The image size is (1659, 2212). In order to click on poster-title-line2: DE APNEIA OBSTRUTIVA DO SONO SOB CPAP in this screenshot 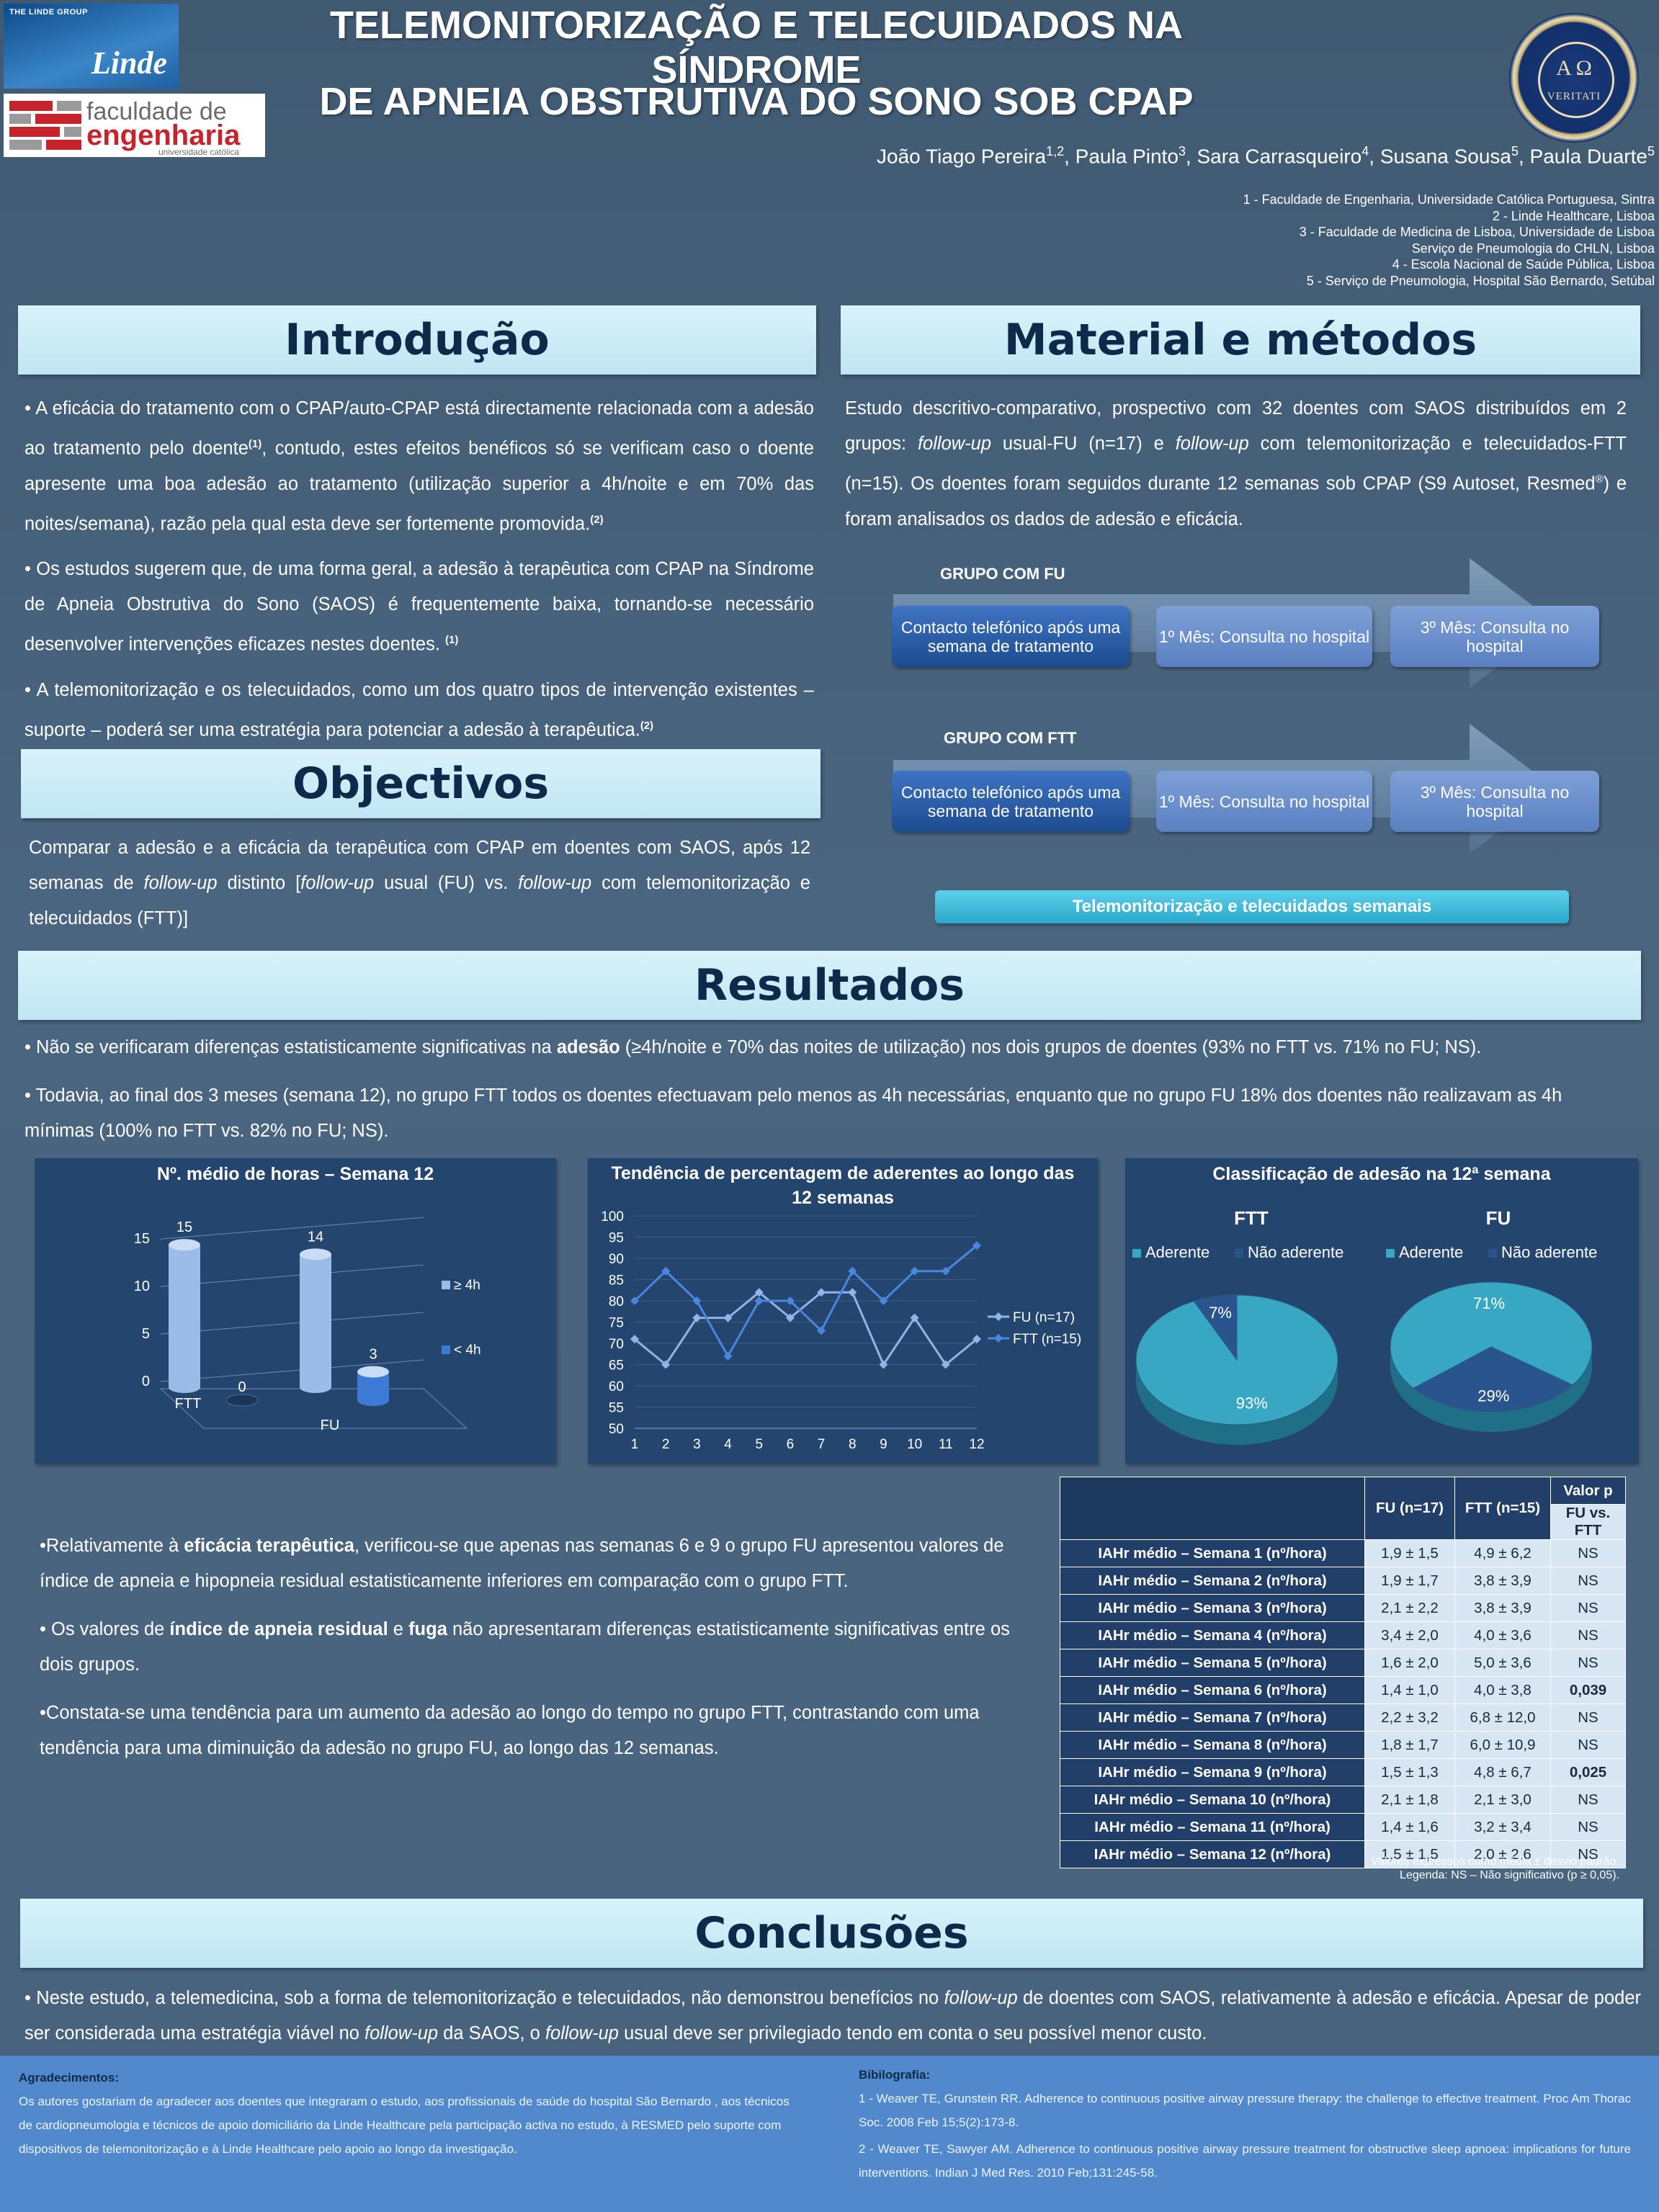, I will do `click(756, 101)`.